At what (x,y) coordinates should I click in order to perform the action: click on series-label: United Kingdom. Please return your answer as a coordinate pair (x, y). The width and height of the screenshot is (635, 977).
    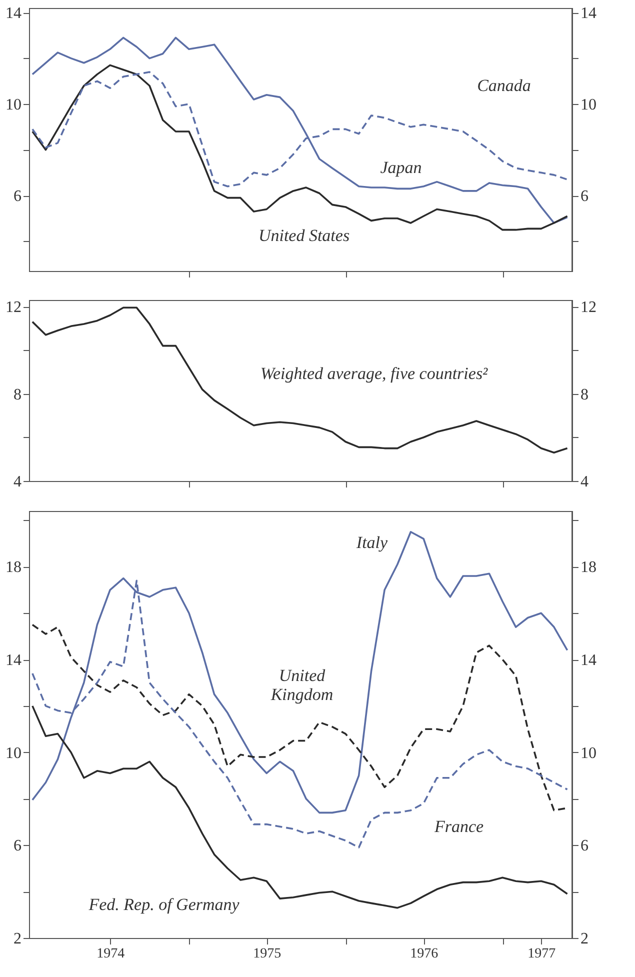
    Looking at the image, I should click on (302, 685).